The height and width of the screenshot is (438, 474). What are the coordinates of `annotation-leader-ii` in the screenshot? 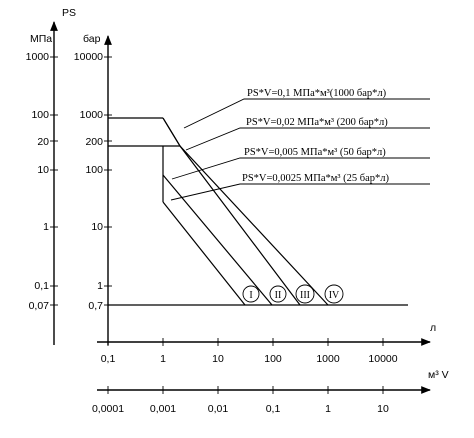 It's located at (300, 168).